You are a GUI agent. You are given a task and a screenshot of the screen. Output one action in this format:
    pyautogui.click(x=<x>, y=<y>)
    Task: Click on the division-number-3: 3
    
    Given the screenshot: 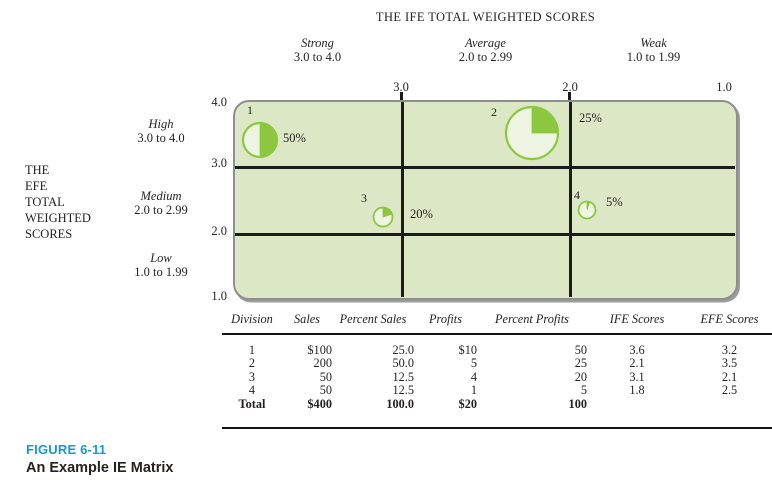 What is the action you would take?
    pyautogui.click(x=364, y=198)
    